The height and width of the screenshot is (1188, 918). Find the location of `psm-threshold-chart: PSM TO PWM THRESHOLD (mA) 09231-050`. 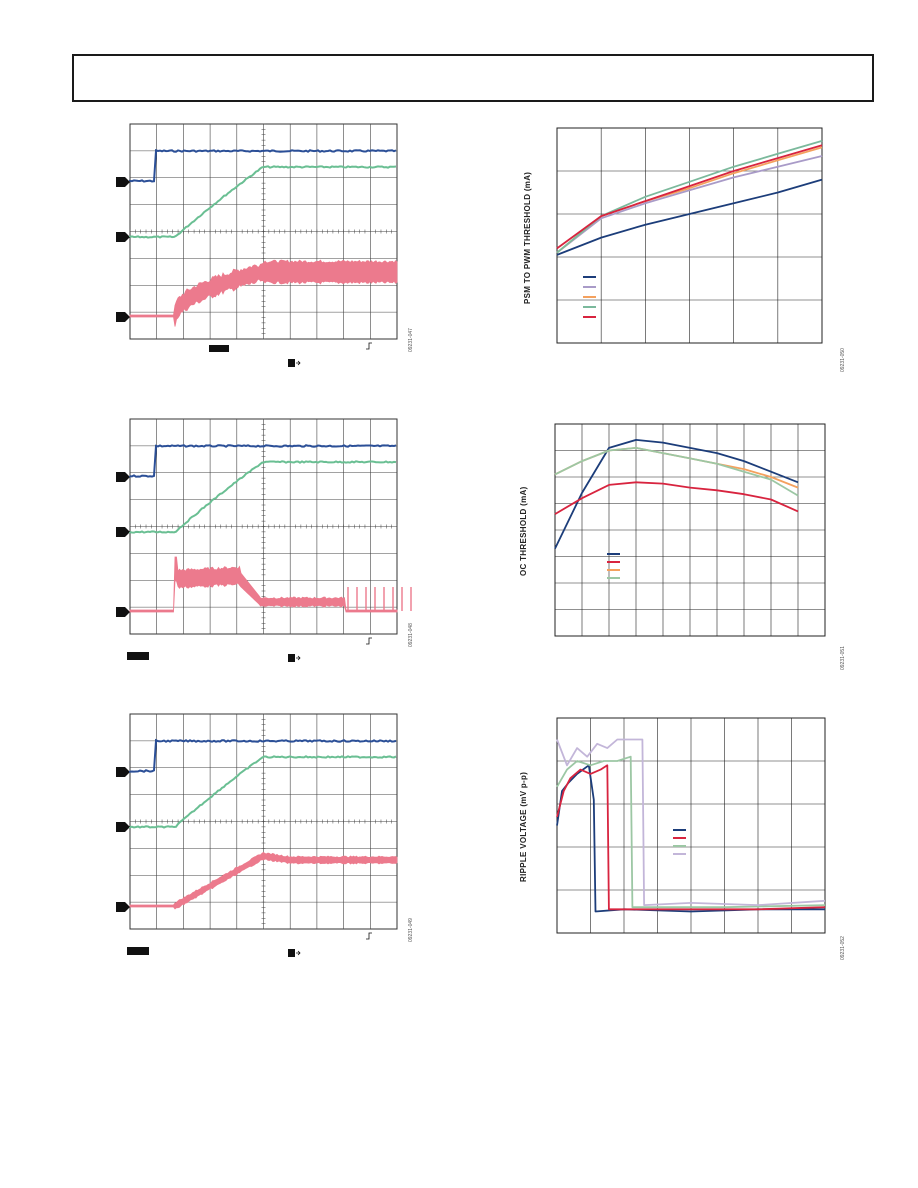

psm-threshold-chart: PSM TO PWM THRESHOLD (mA) 09231-050 is located at coordinates (685, 250).